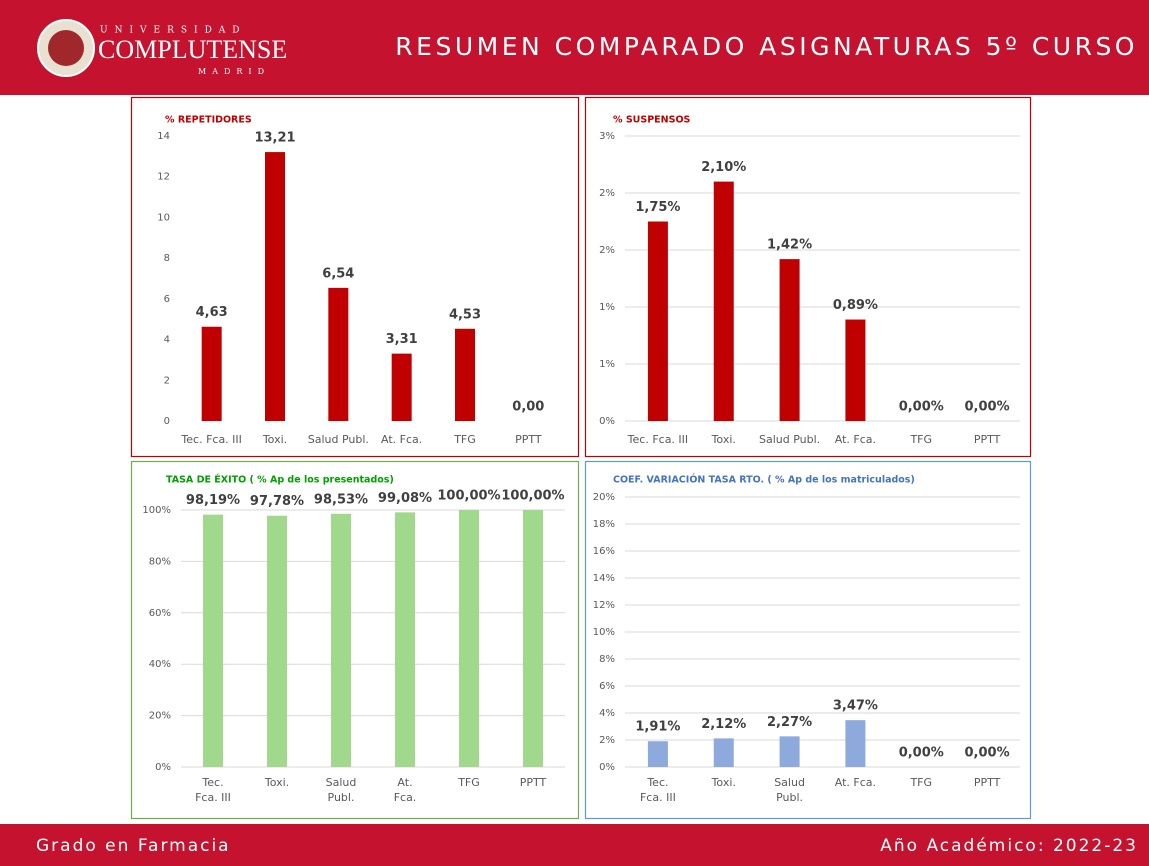 The width and height of the screenshot is (1149, 866). Describe the element at coordinates (167, 340) in the screenshot. I see `y-tick-label: 4` at that location.